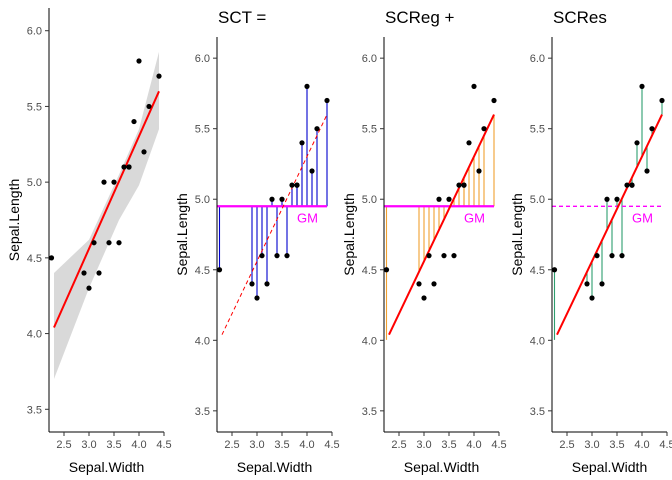  I want to click on confidence-band, so click(106, 215).